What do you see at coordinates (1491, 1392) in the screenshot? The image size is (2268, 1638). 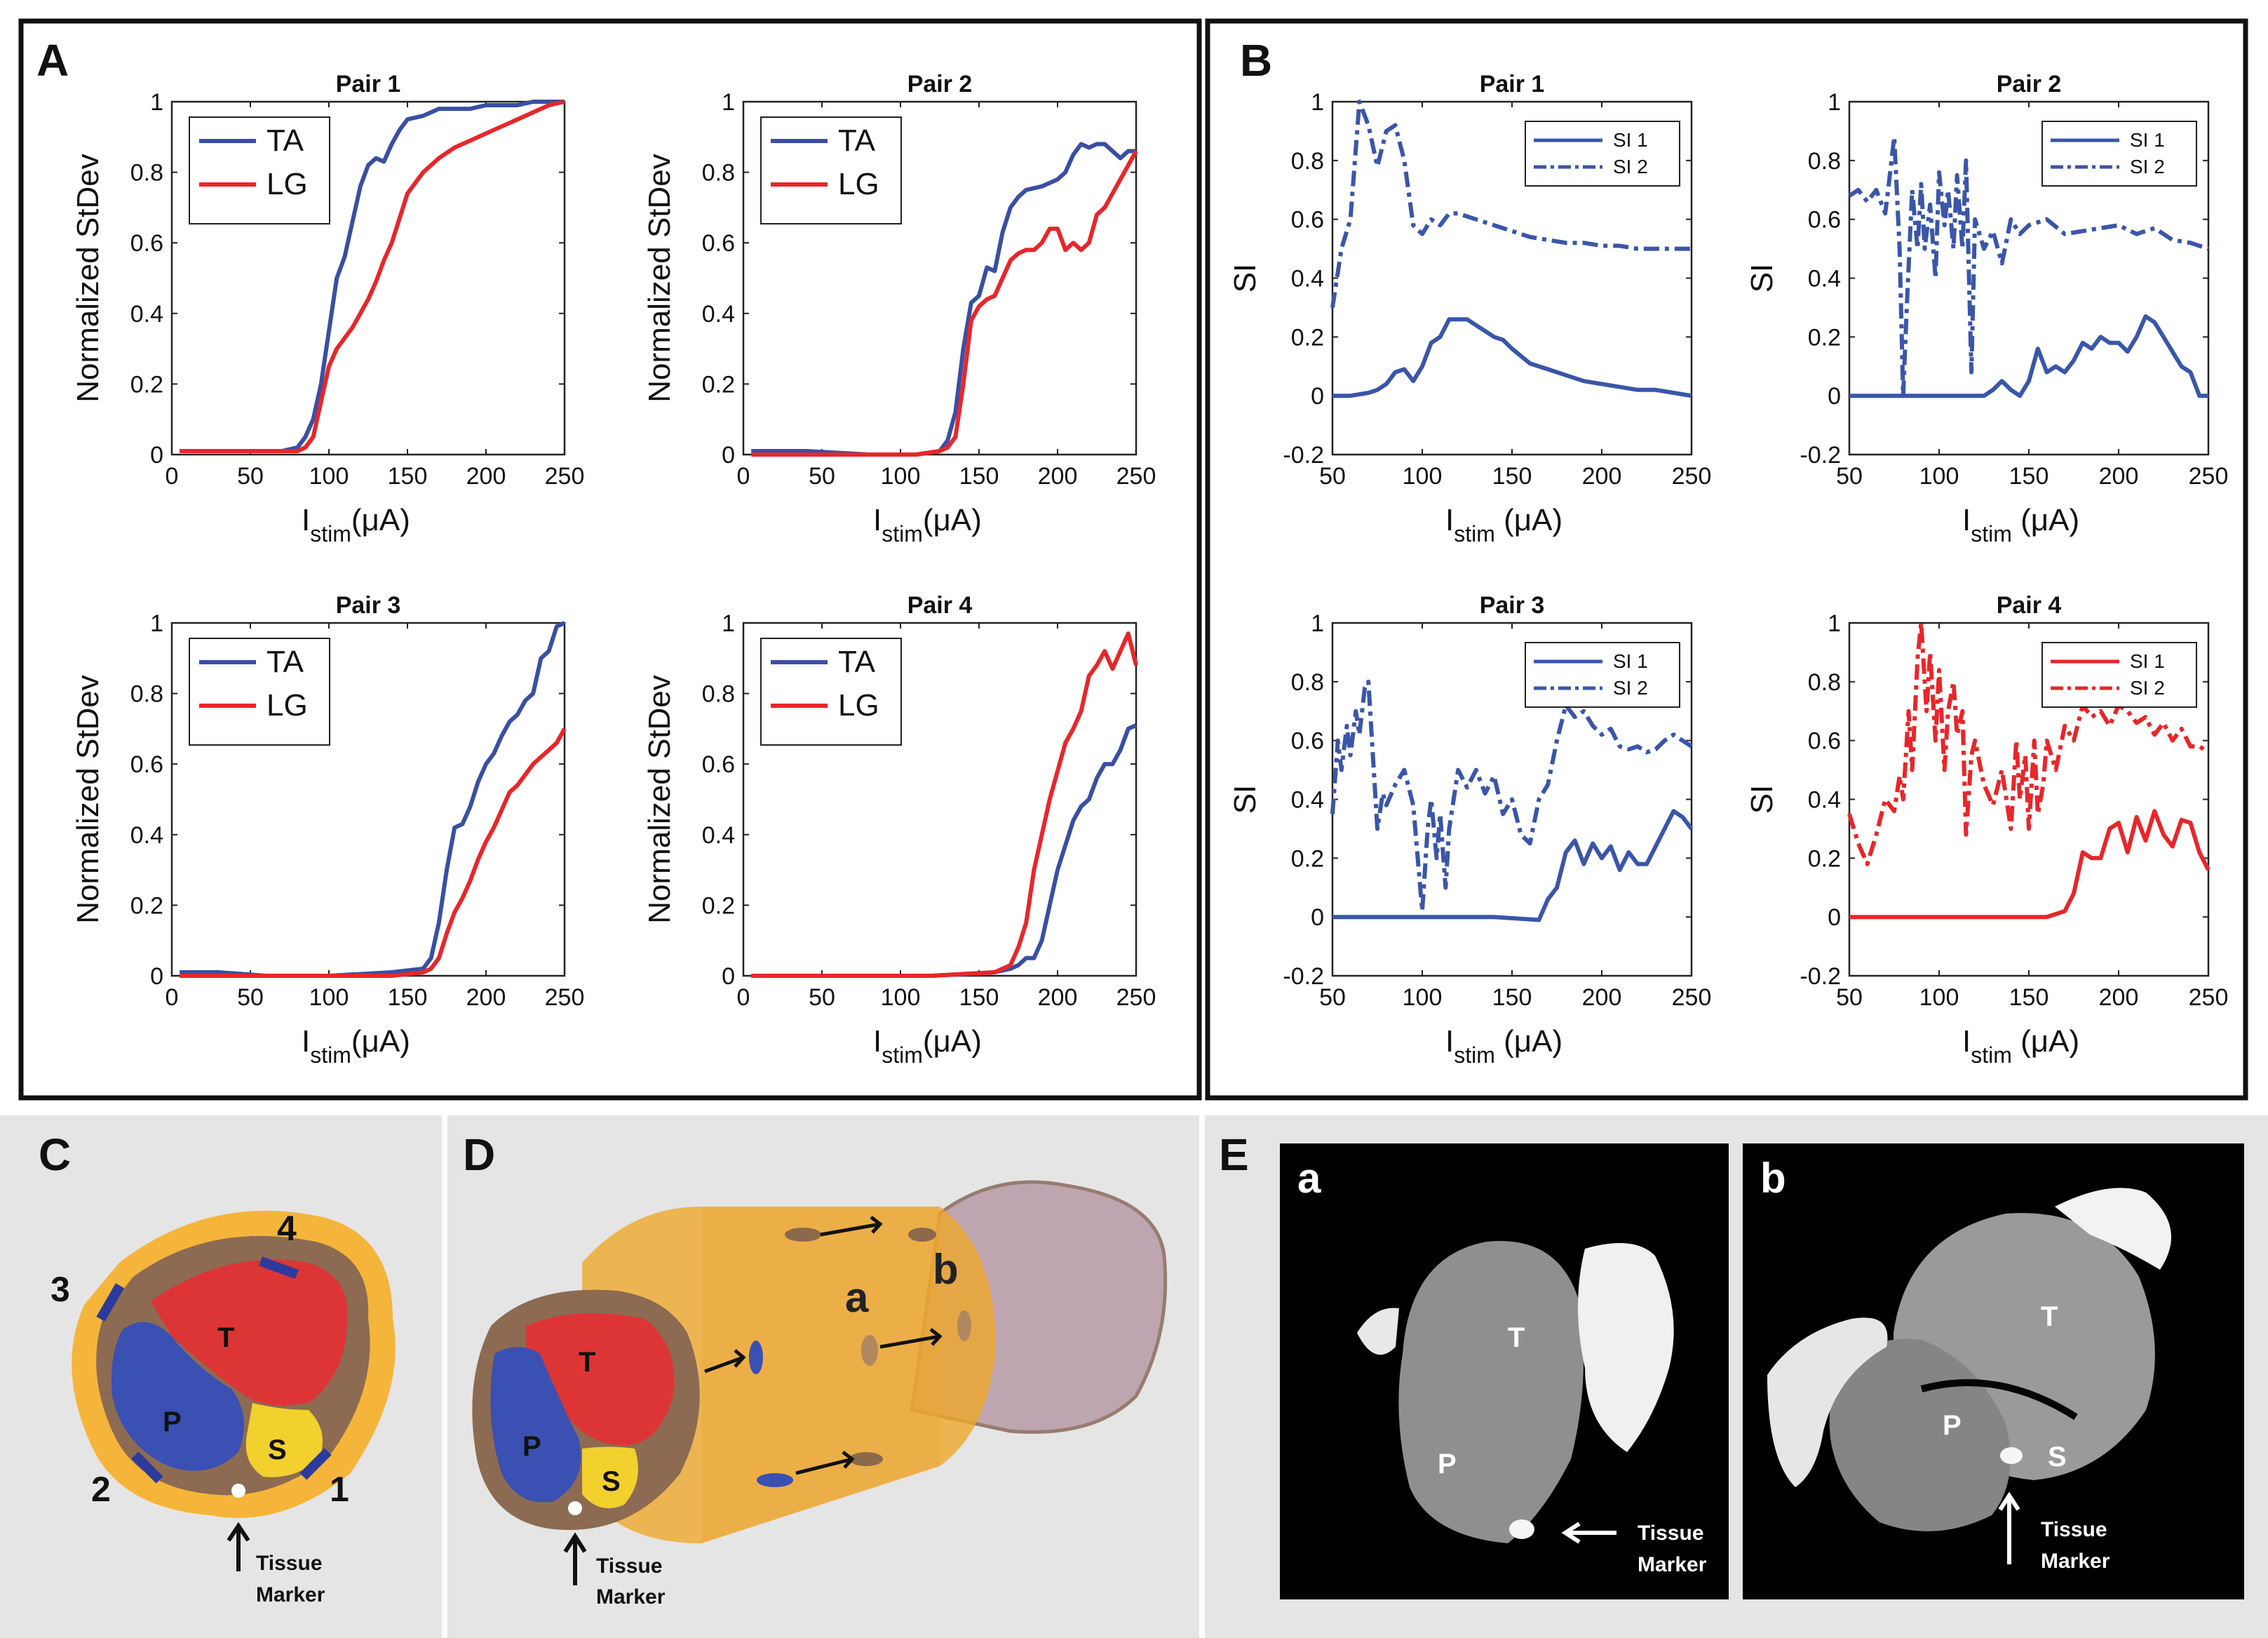 I see `nerve-tissue-a` at bounding box center [1491, 1392].